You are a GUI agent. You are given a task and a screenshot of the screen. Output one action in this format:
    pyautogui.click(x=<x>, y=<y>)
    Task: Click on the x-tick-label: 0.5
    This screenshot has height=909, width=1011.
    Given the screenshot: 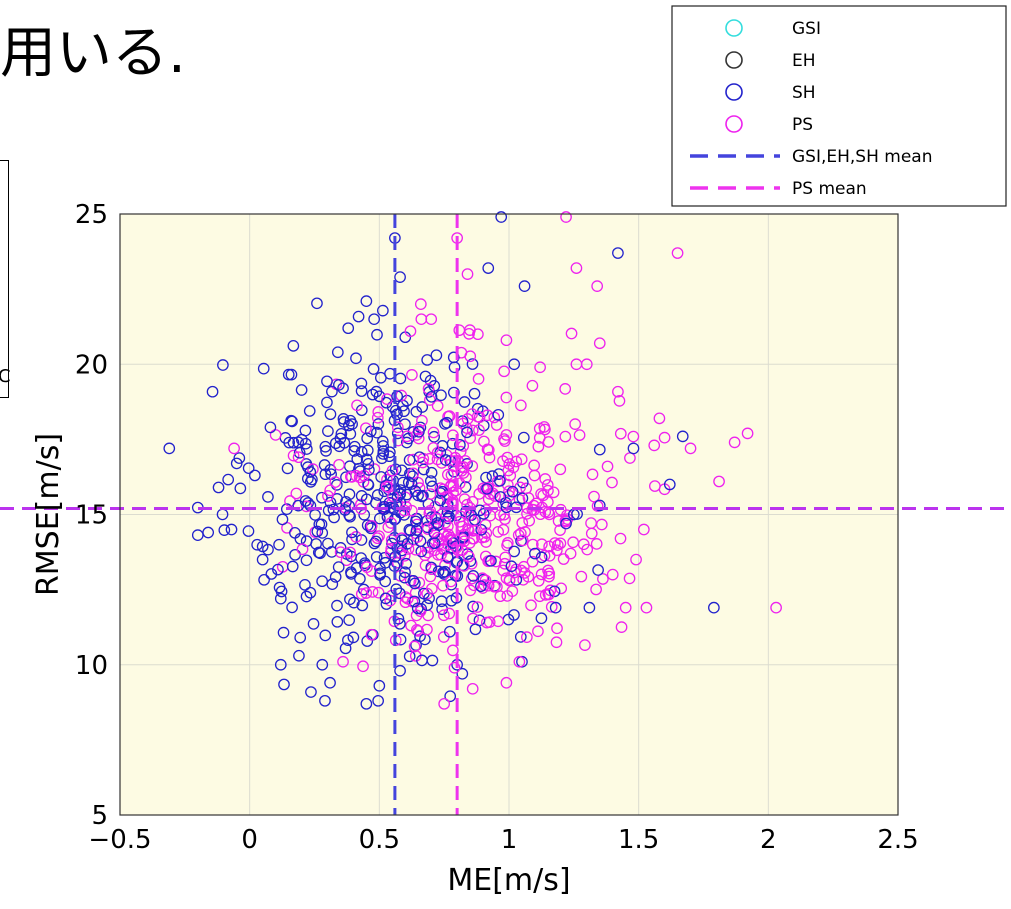 What is the action you would take?
    pyautogui.click(x=379, y=840)
    